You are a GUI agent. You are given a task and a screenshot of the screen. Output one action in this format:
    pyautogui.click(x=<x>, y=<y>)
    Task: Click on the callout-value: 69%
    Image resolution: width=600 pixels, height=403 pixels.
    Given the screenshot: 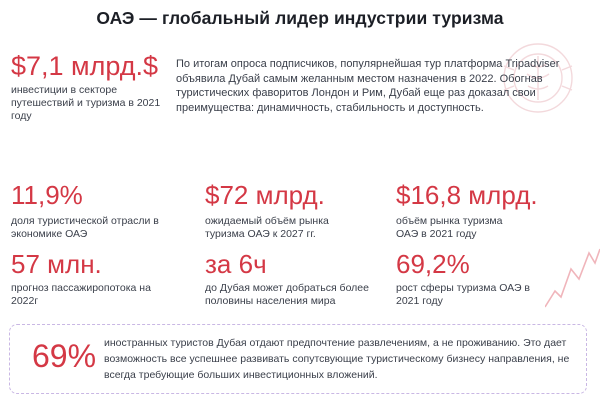 What is the action you would take?
    pyautogui.click(x=64, y=356)
    